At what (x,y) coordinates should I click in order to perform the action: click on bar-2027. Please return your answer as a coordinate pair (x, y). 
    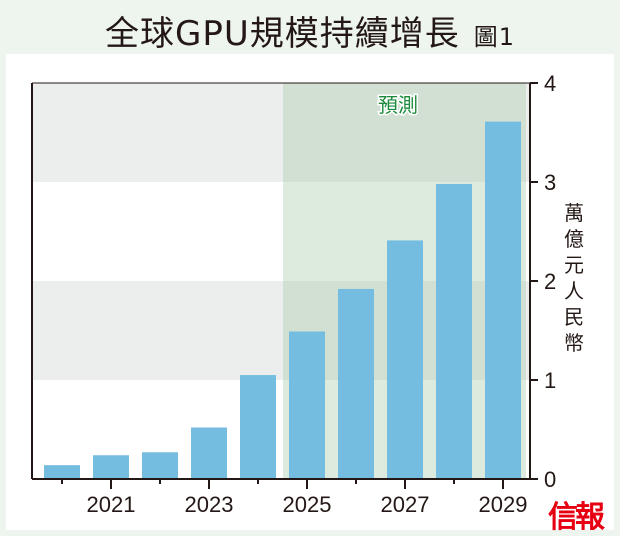
    Looking at the image, I should click on (405, 359).